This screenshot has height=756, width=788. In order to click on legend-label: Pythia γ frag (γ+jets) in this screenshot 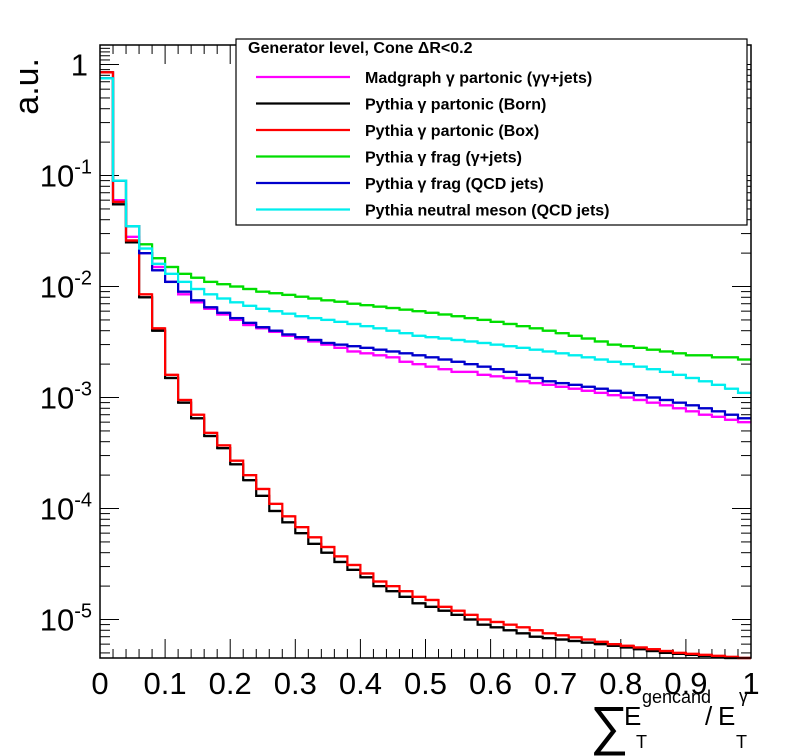, I will do `click(443, 158)`.